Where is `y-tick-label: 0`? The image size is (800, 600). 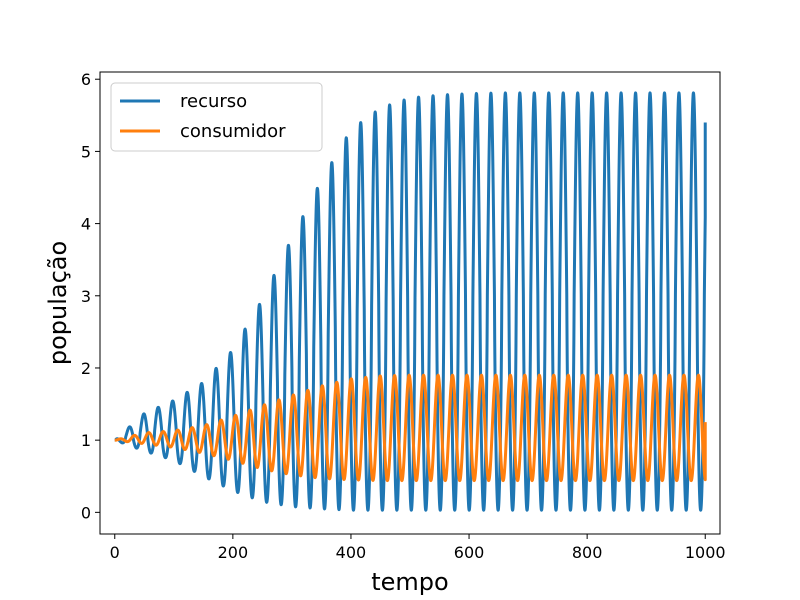 y-tick-label: 0 is located at coordinates (86, 512).